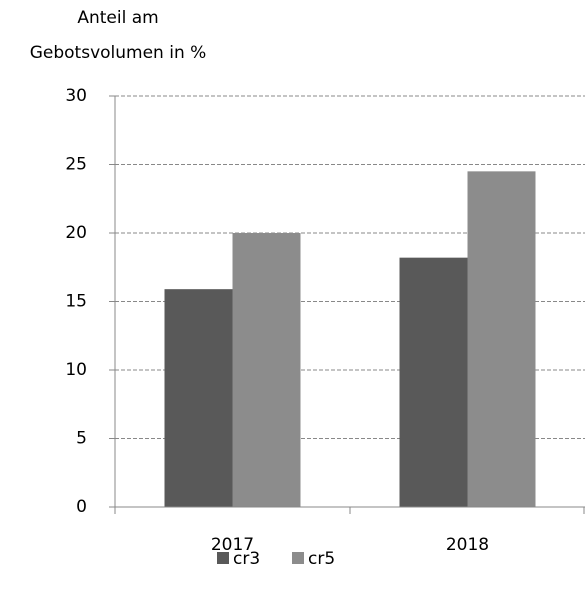 The height and width of the screenshot is (597, 585). What do you see at coordinates (76, 96) in the screenshot?
I see `y-tick-label: 30` at bounding box center [76, 96].